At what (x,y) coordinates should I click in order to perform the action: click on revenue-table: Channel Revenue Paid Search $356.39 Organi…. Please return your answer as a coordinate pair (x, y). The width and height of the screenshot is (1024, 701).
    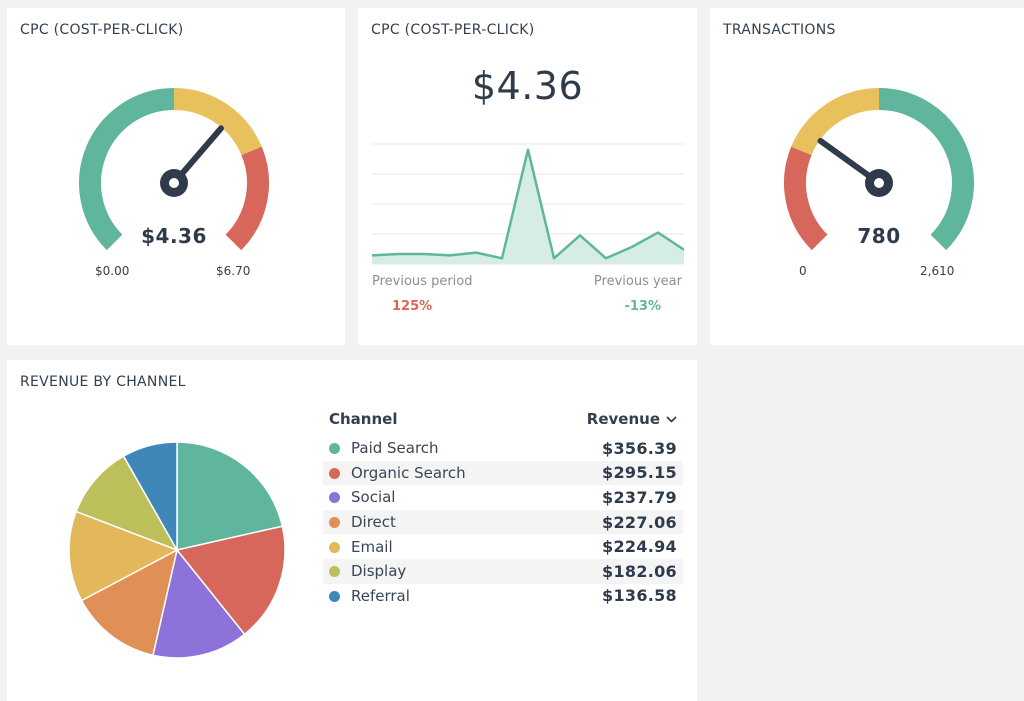
    Looking at the image, I should click on (503, 508).